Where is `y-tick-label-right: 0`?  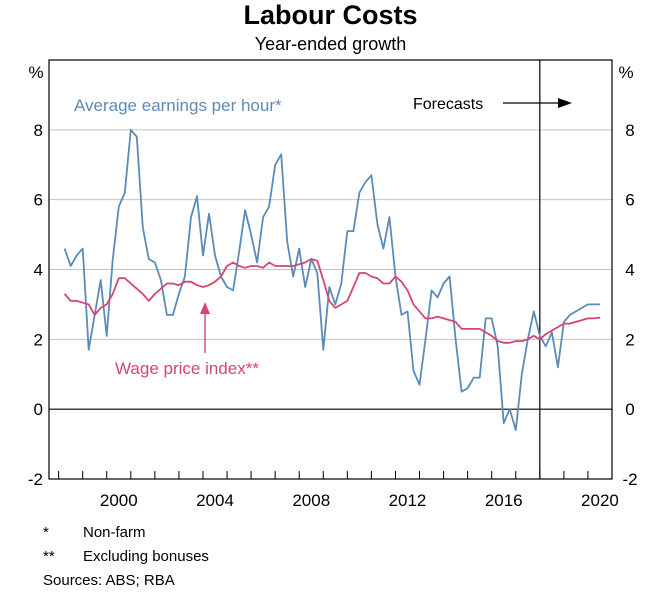
y-tick-label-right: 0 is located at coordinates (629, 409).